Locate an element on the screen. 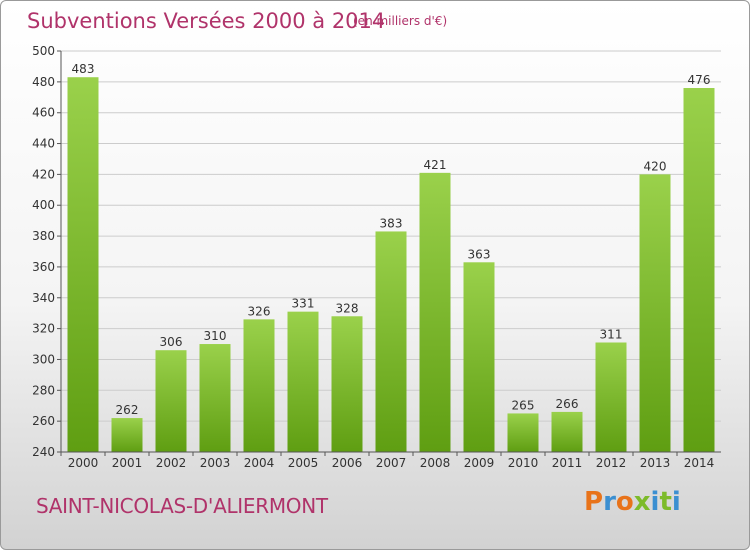 This screenshot has height=550, width=750. y-tick-label: 400 is located at coordinates (43, 205).